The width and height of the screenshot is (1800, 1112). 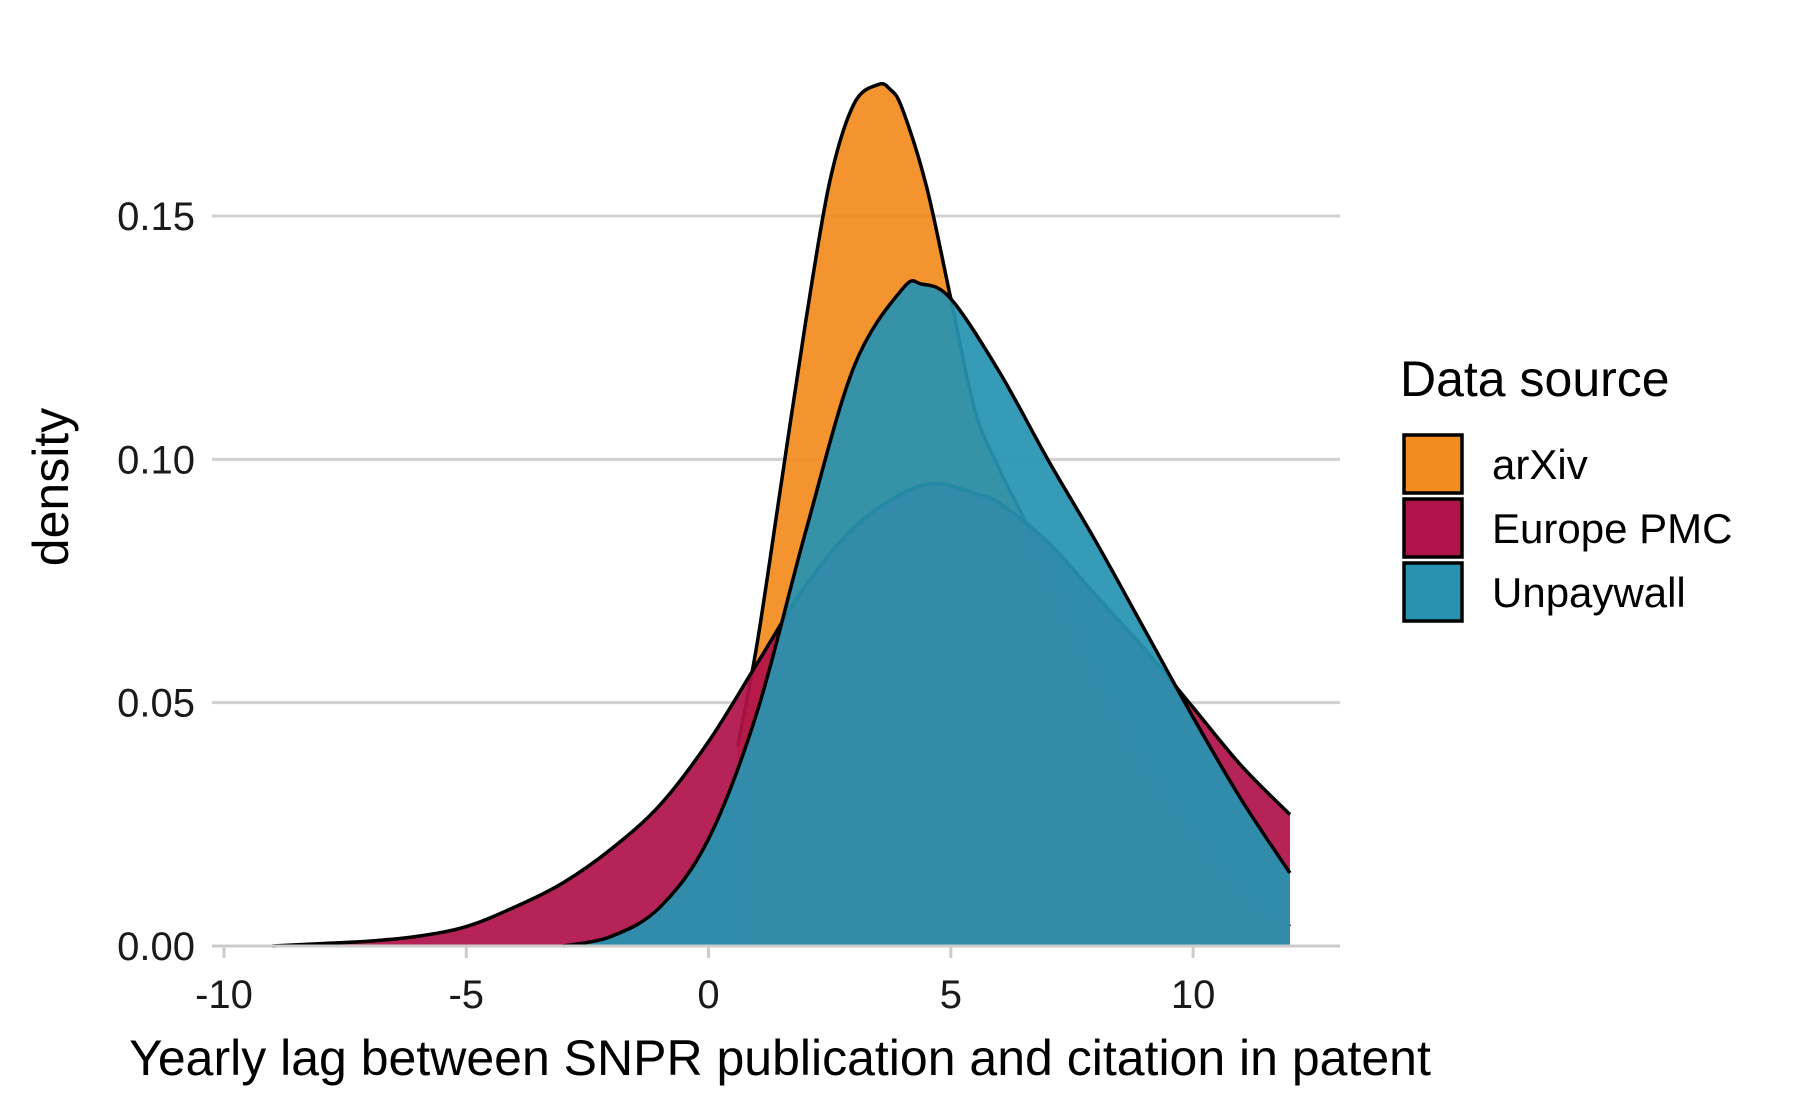 I want to click on legend-item-europe-pmc: Europe PMC, so click(x=1568, y=528).